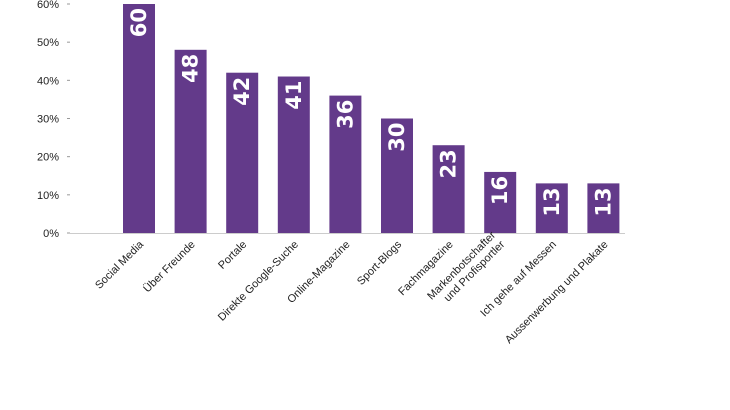  What do you see at coordinates (557, 293) in the screenshot?
I see `x-category-label: Aussenwerbung und Plakate` at bounding box center [557, 293].